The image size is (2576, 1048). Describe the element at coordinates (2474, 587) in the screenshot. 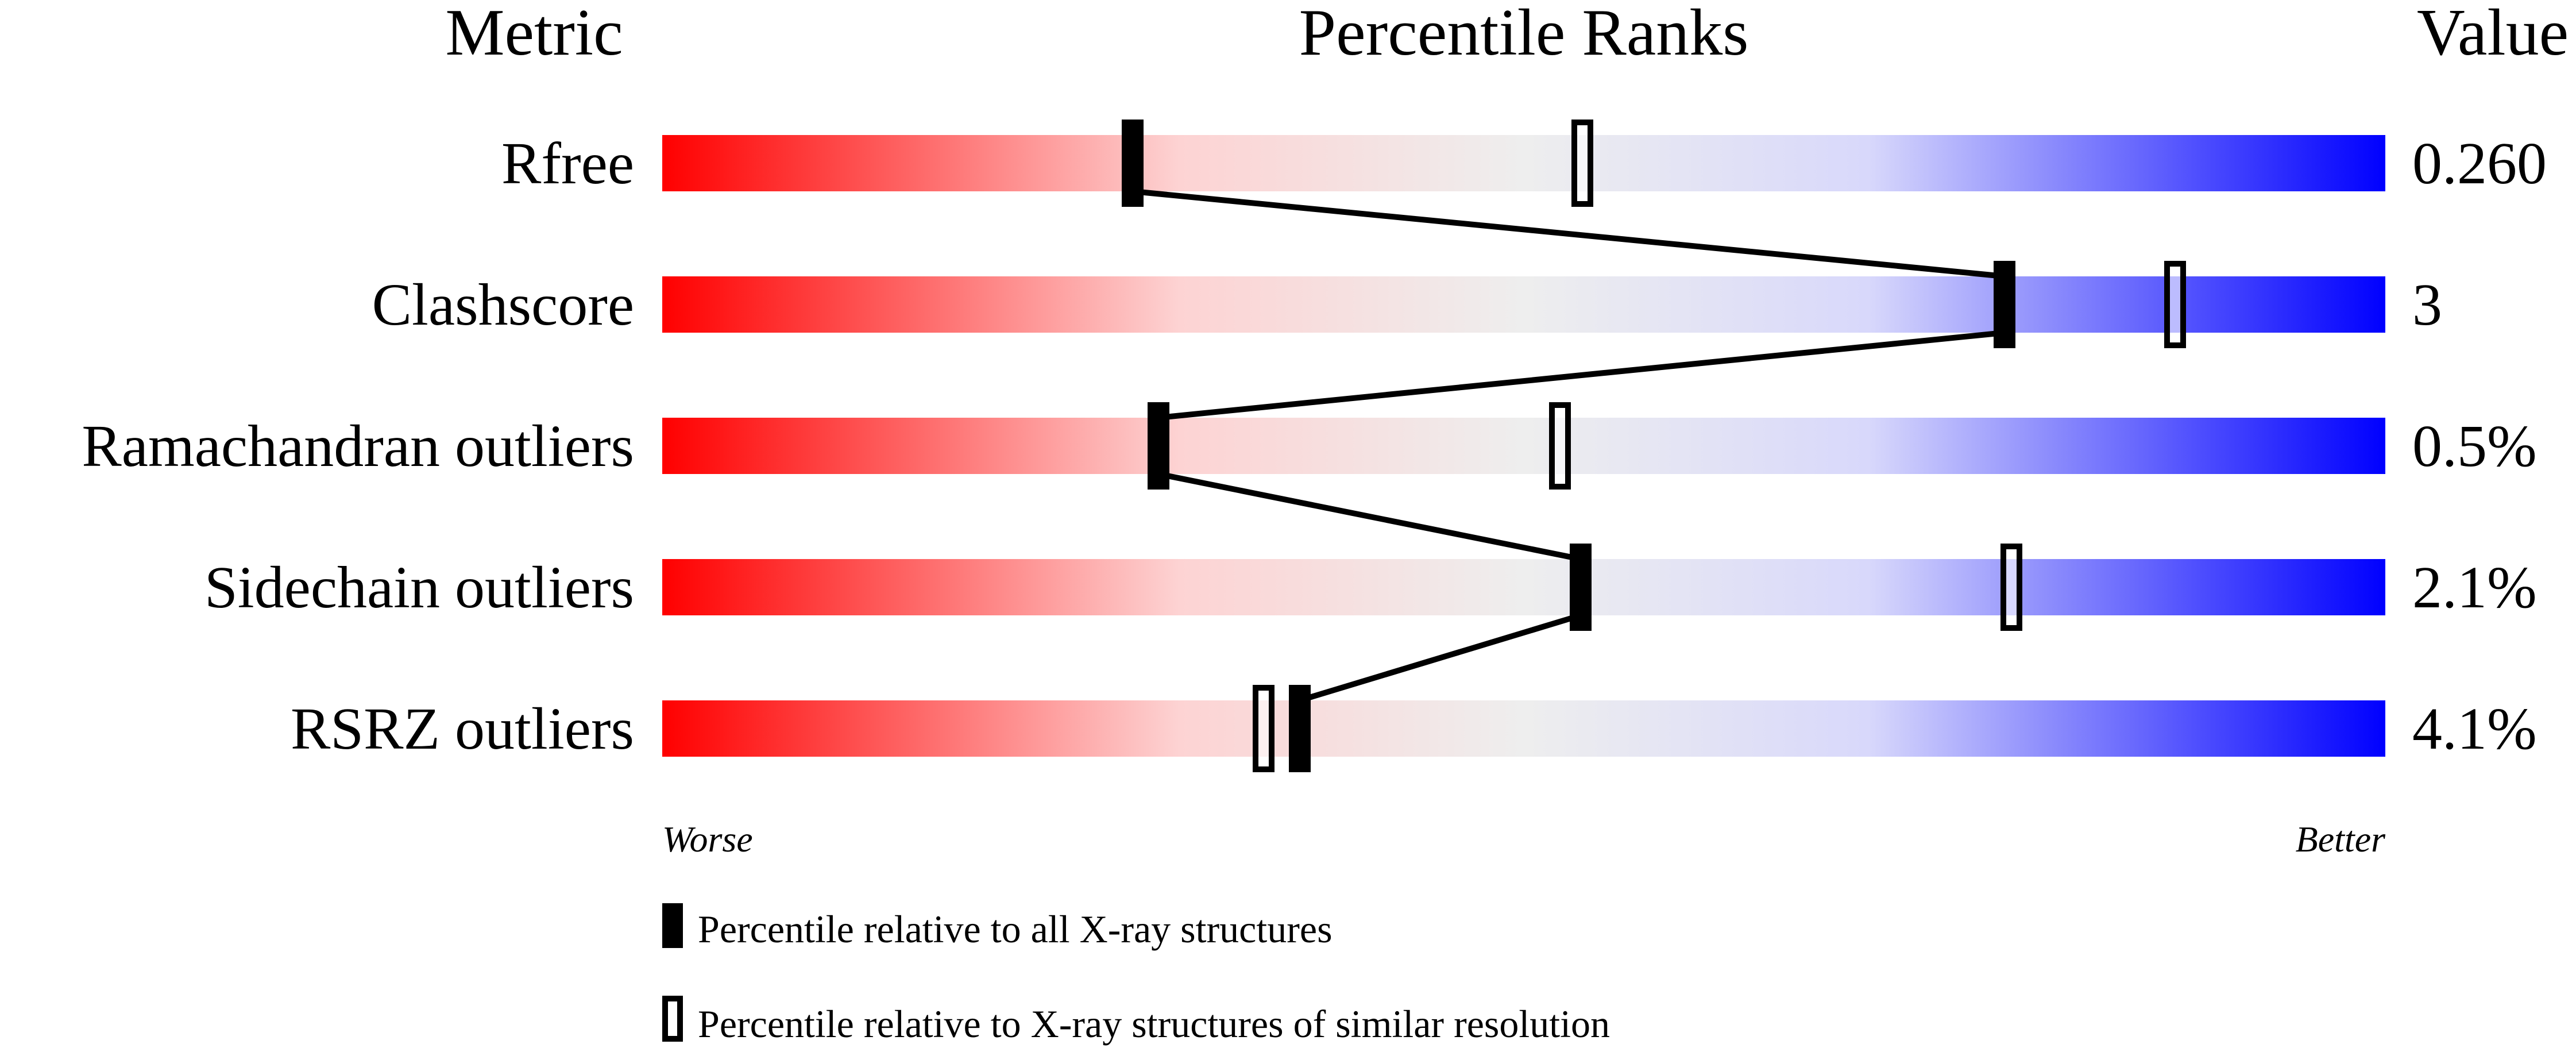

I see `metric-value: 2.1%` at that location.